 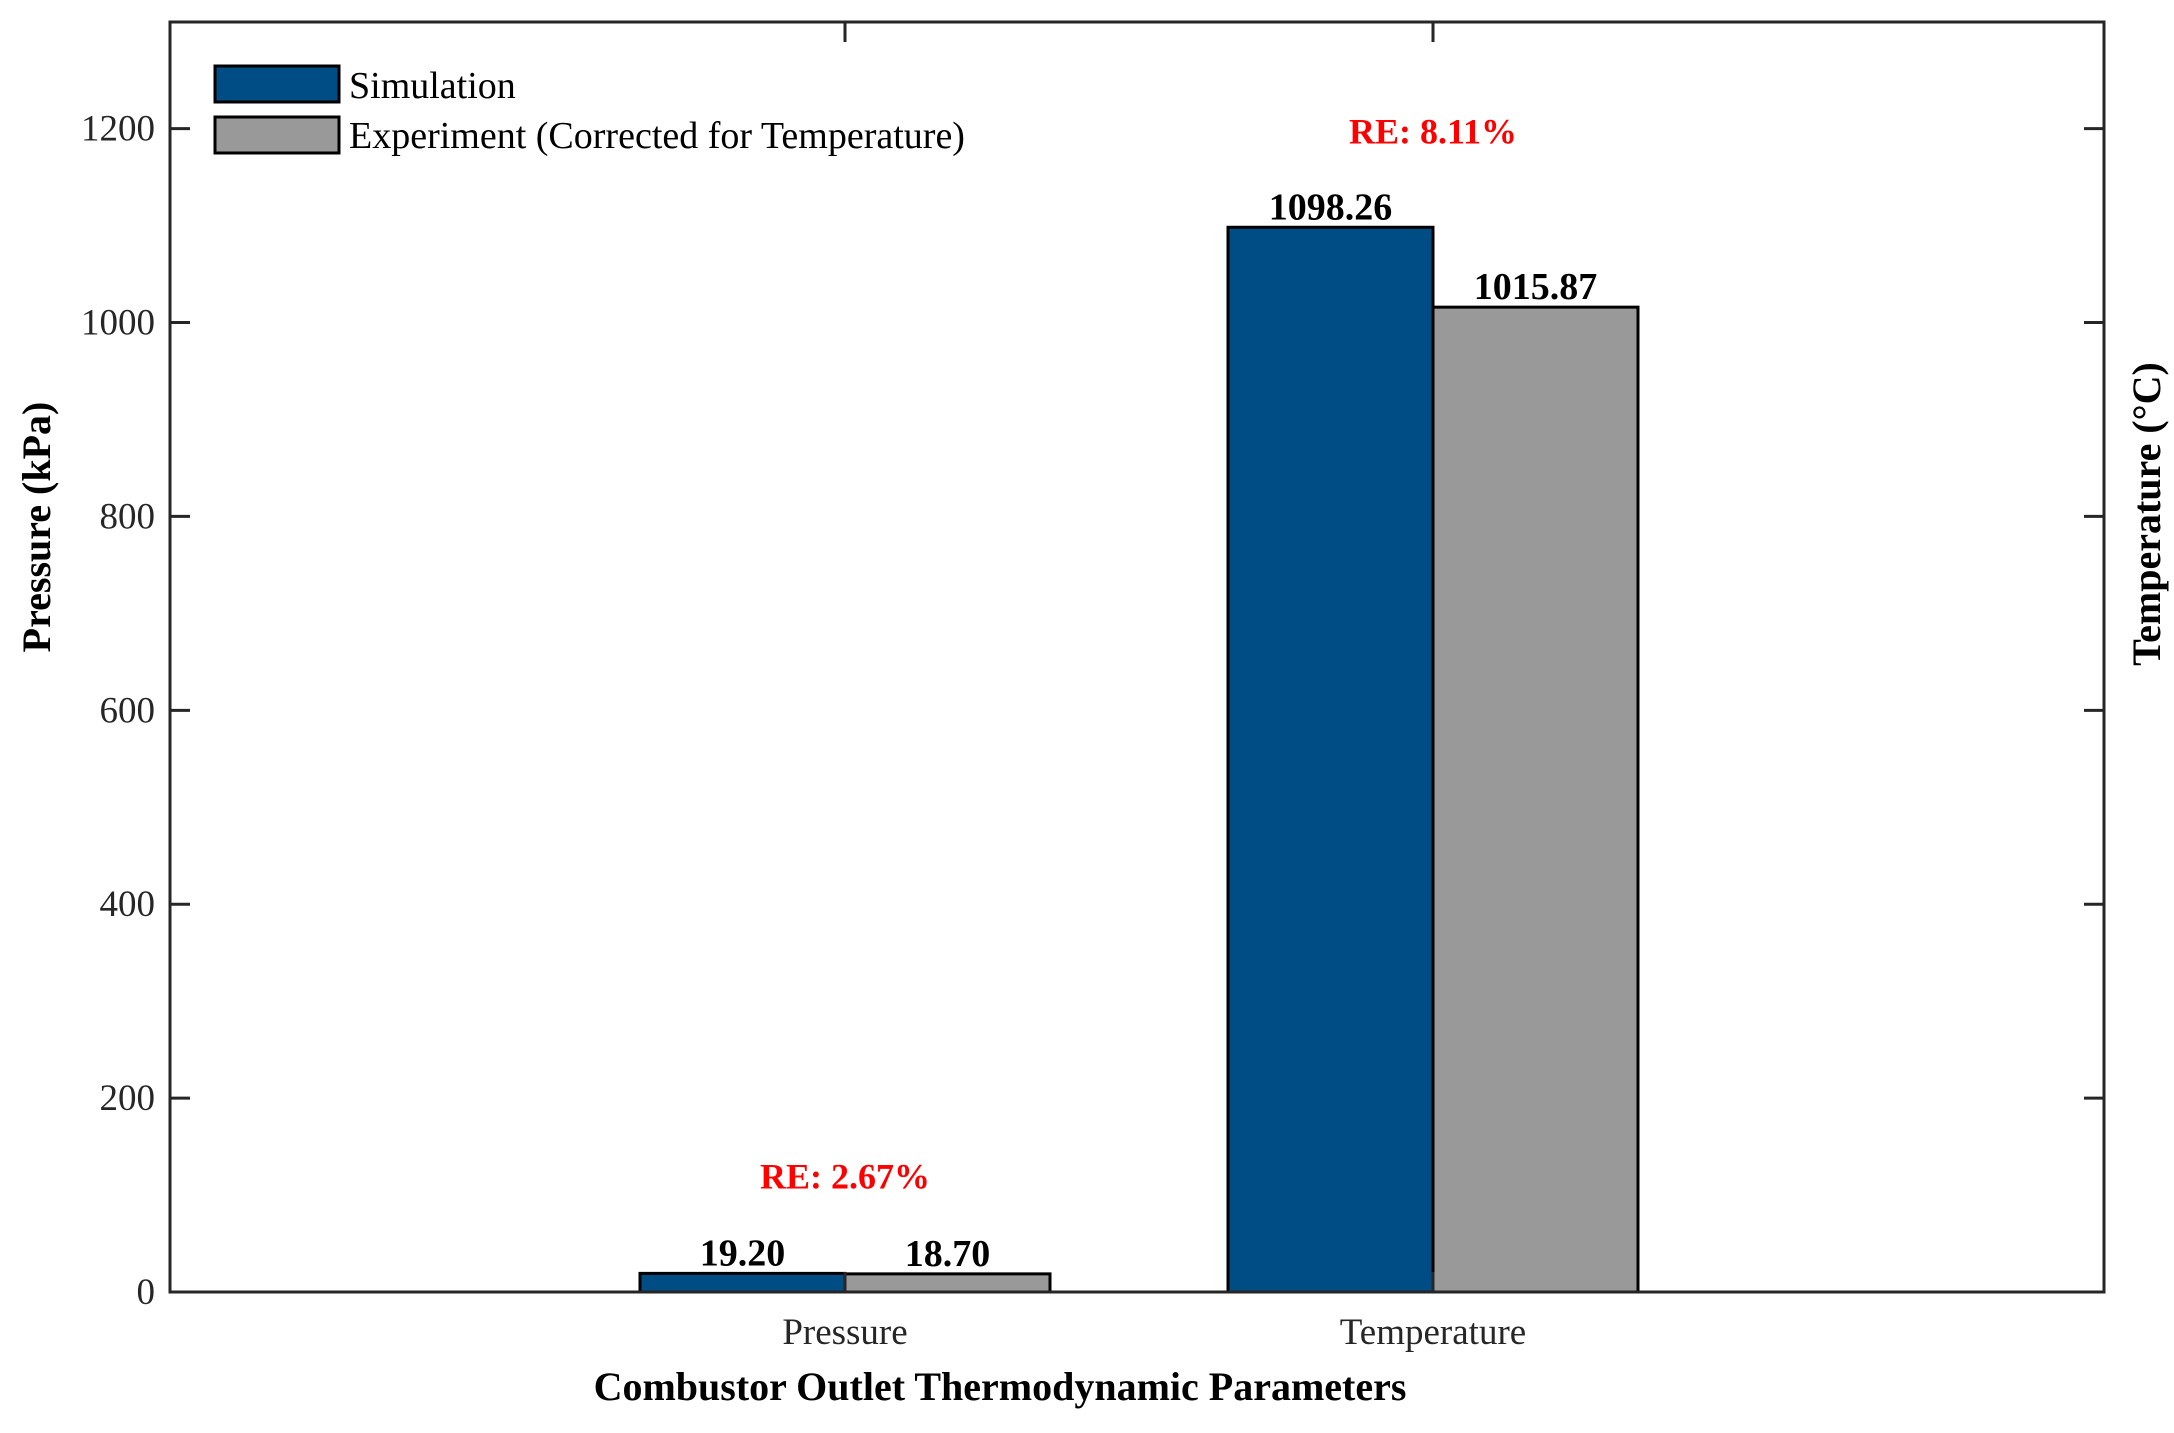 I want to click on bar-experiment-pressure, so click(x=947, y=1283).